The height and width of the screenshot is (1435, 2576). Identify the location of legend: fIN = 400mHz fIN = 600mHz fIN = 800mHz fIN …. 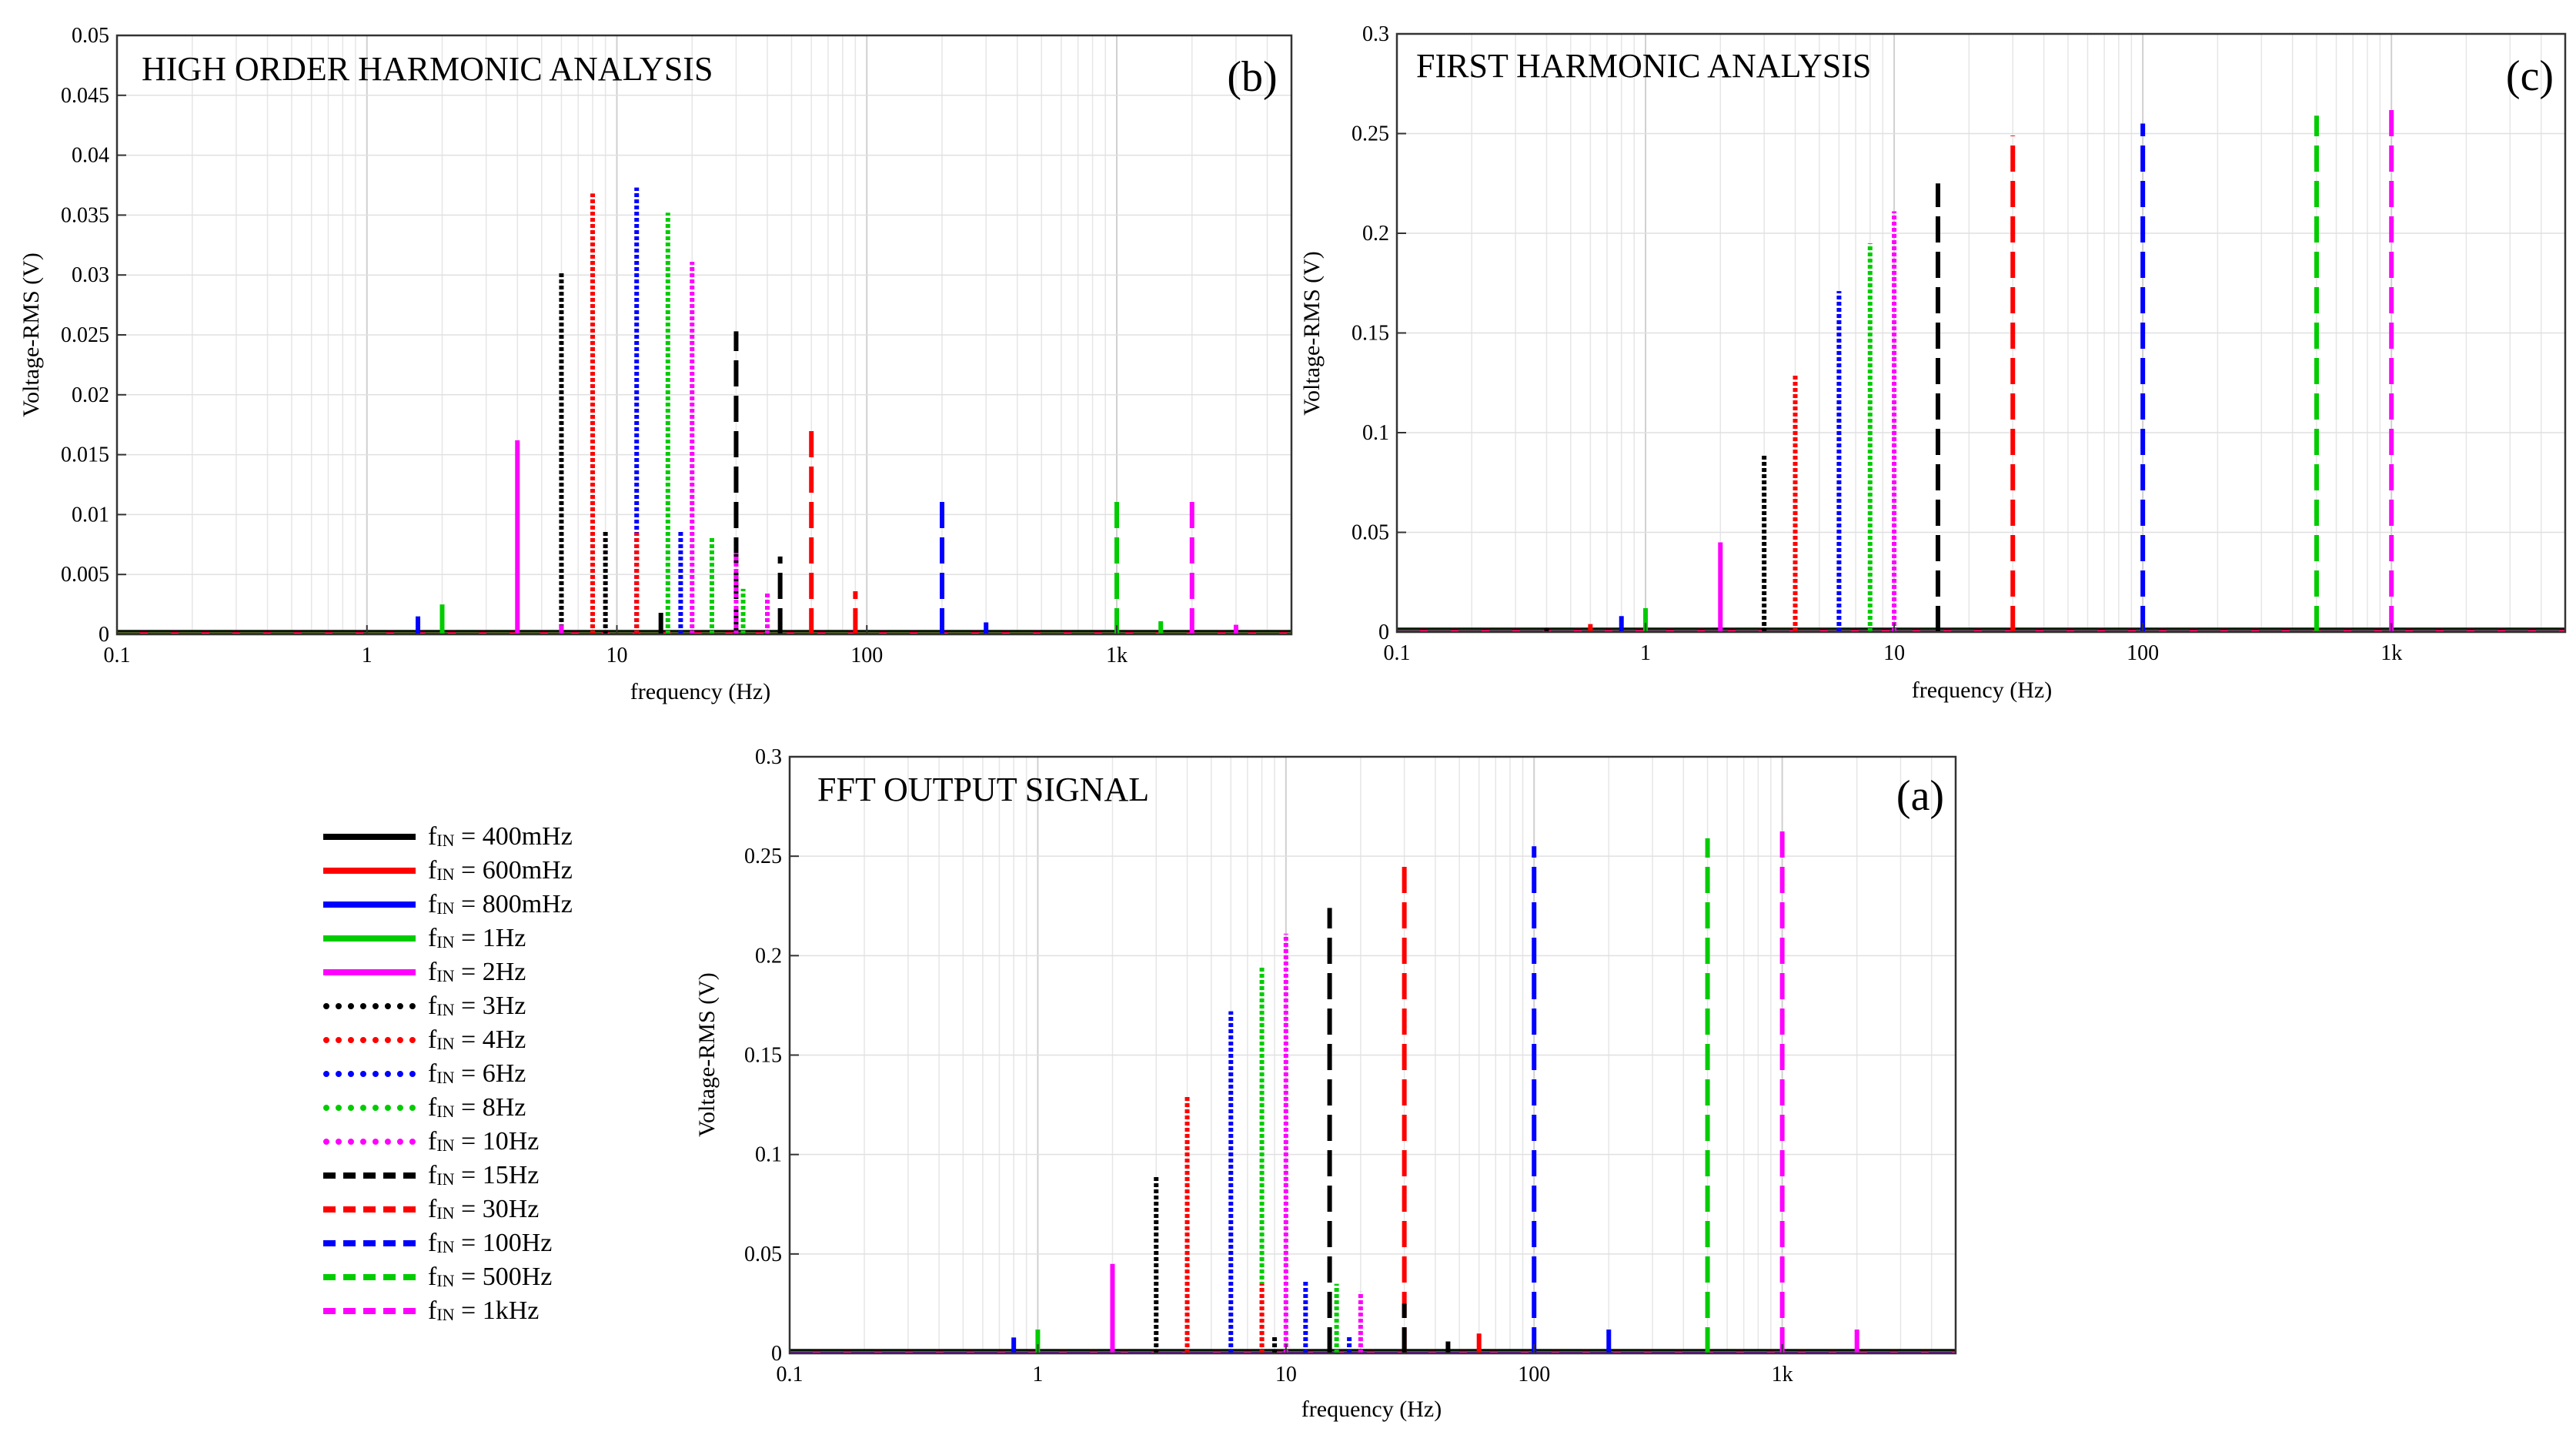
(477, 1074).